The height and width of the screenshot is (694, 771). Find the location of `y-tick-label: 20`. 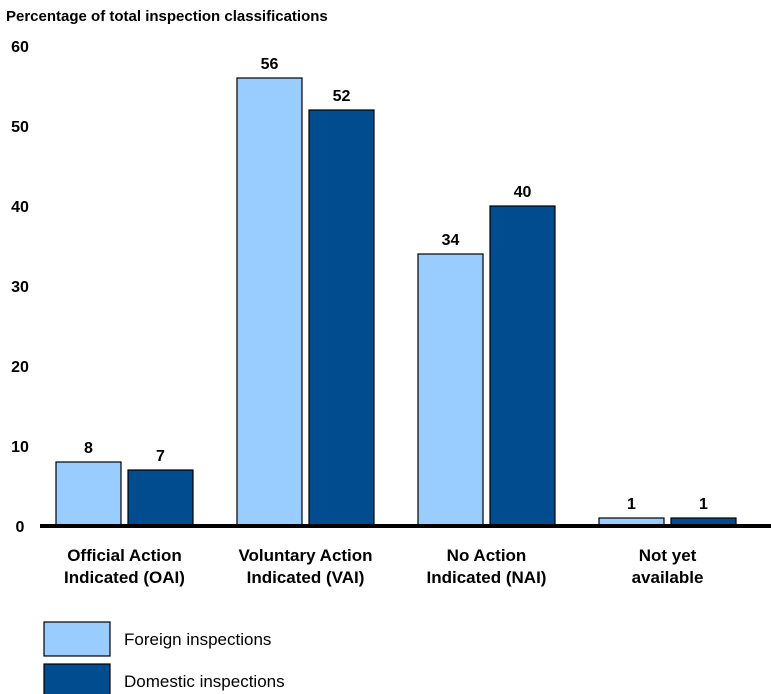

y-tick-label: 20 is located at coordinates (20, 367).